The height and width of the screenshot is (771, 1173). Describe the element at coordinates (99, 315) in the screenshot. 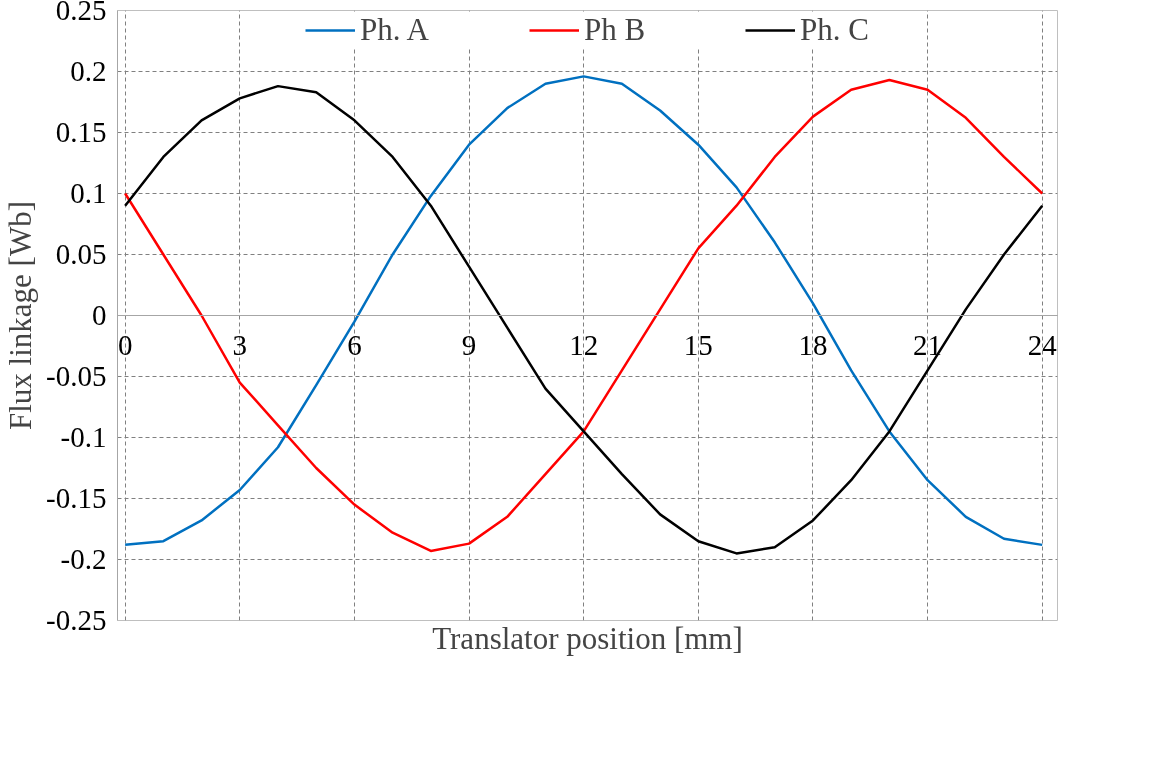

I see `y-tick-label: 0` at that location.